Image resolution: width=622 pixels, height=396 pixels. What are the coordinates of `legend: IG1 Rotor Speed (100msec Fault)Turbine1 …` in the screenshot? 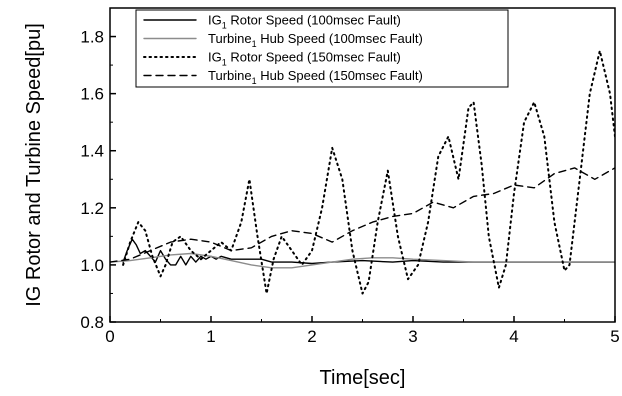 It's located at (322, 48).